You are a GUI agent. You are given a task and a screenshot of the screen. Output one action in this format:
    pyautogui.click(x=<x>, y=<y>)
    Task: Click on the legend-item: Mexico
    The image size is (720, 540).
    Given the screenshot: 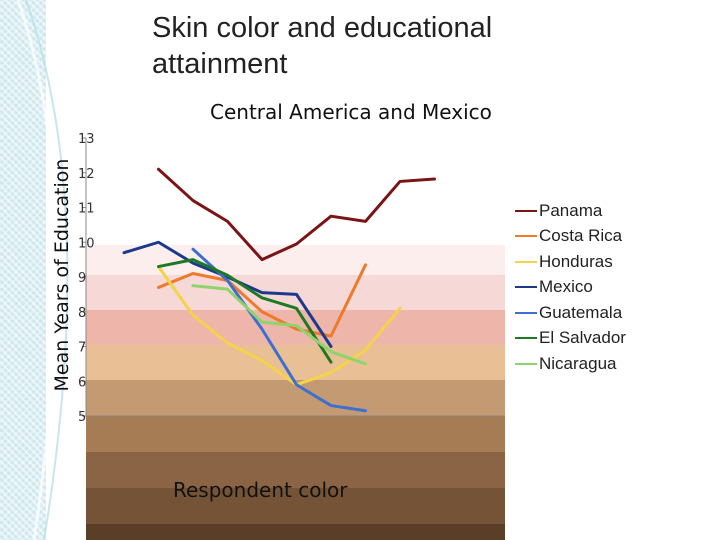 What is the action you would take?
    pyautogui.click(x=570, y=288)
    